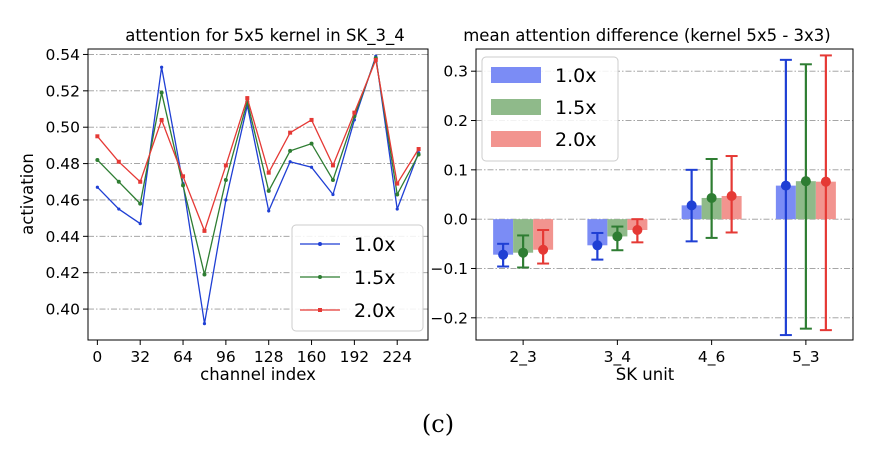 This screenshot has height=454, width=876. What do you see at coordinates (66, 182) in the screenshot?
I see `left-y-ticks: 0.40 0.42 0.44 0.46 0.48 0.50 0.52 0.54` at bounding box center [66, 182].